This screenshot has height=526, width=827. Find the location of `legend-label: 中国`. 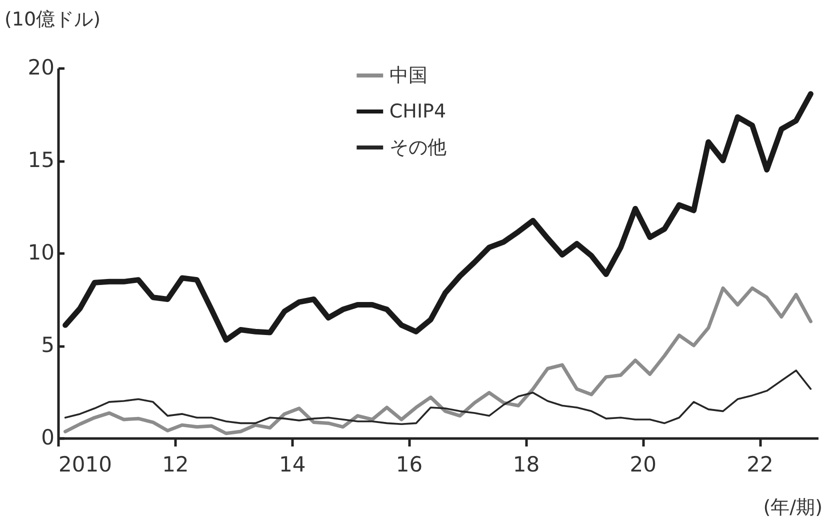

legend-label: 中国 is located at coordinates (408, 75).